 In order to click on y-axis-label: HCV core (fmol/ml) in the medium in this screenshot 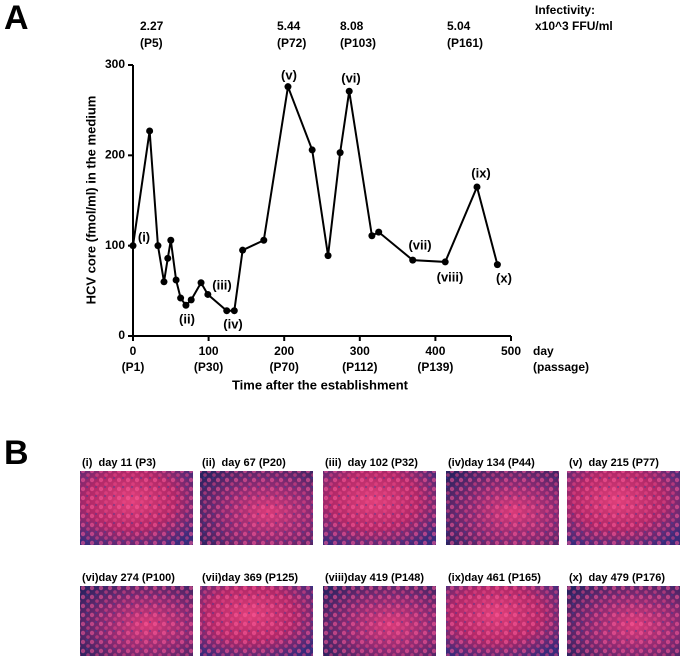, I will do `click(90, 200)`.